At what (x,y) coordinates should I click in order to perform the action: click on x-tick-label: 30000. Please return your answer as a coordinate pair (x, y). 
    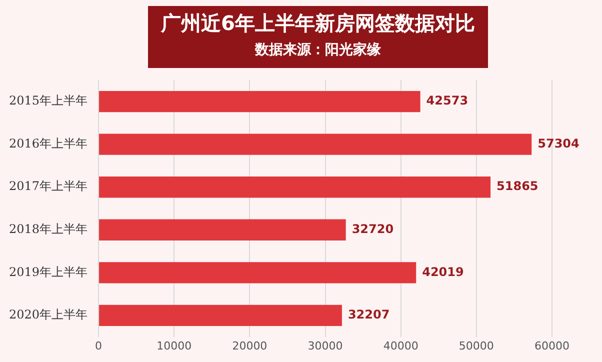
    Looking at the image, I should click on (325, 345).